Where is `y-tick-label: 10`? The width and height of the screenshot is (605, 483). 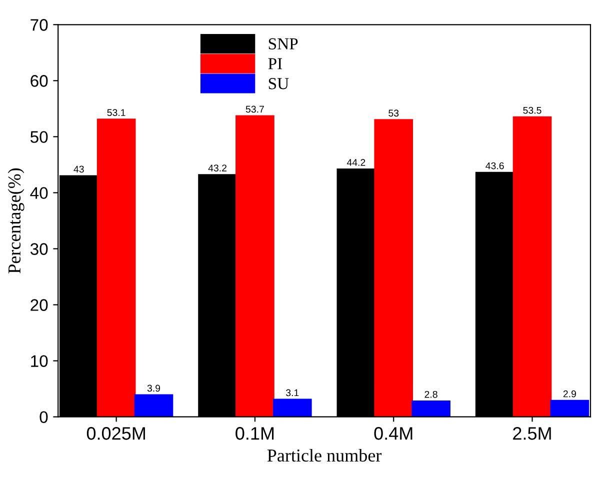 y-tick-label: 10 is located at coordinates (39, 361).